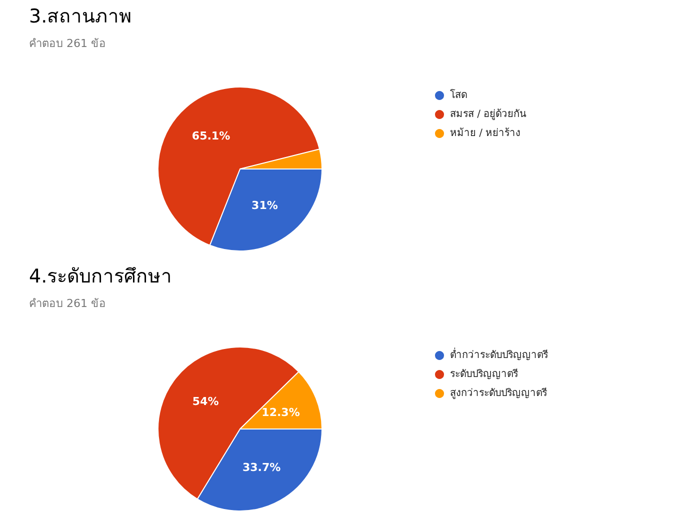 The image size is (687, 521). I want to click on legend-label: ระดับปริญญาตรี, so click(484, 374).